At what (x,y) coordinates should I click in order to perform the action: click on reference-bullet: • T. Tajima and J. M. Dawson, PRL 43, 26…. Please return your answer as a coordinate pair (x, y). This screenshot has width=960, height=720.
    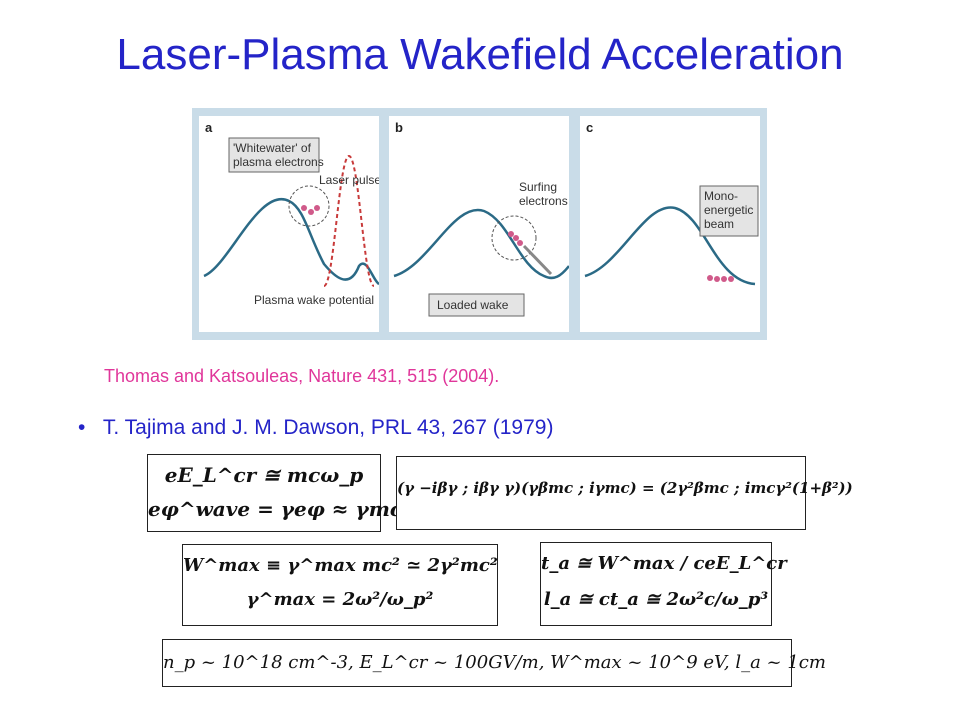
    Looking at the image, I should click on (315, 428).